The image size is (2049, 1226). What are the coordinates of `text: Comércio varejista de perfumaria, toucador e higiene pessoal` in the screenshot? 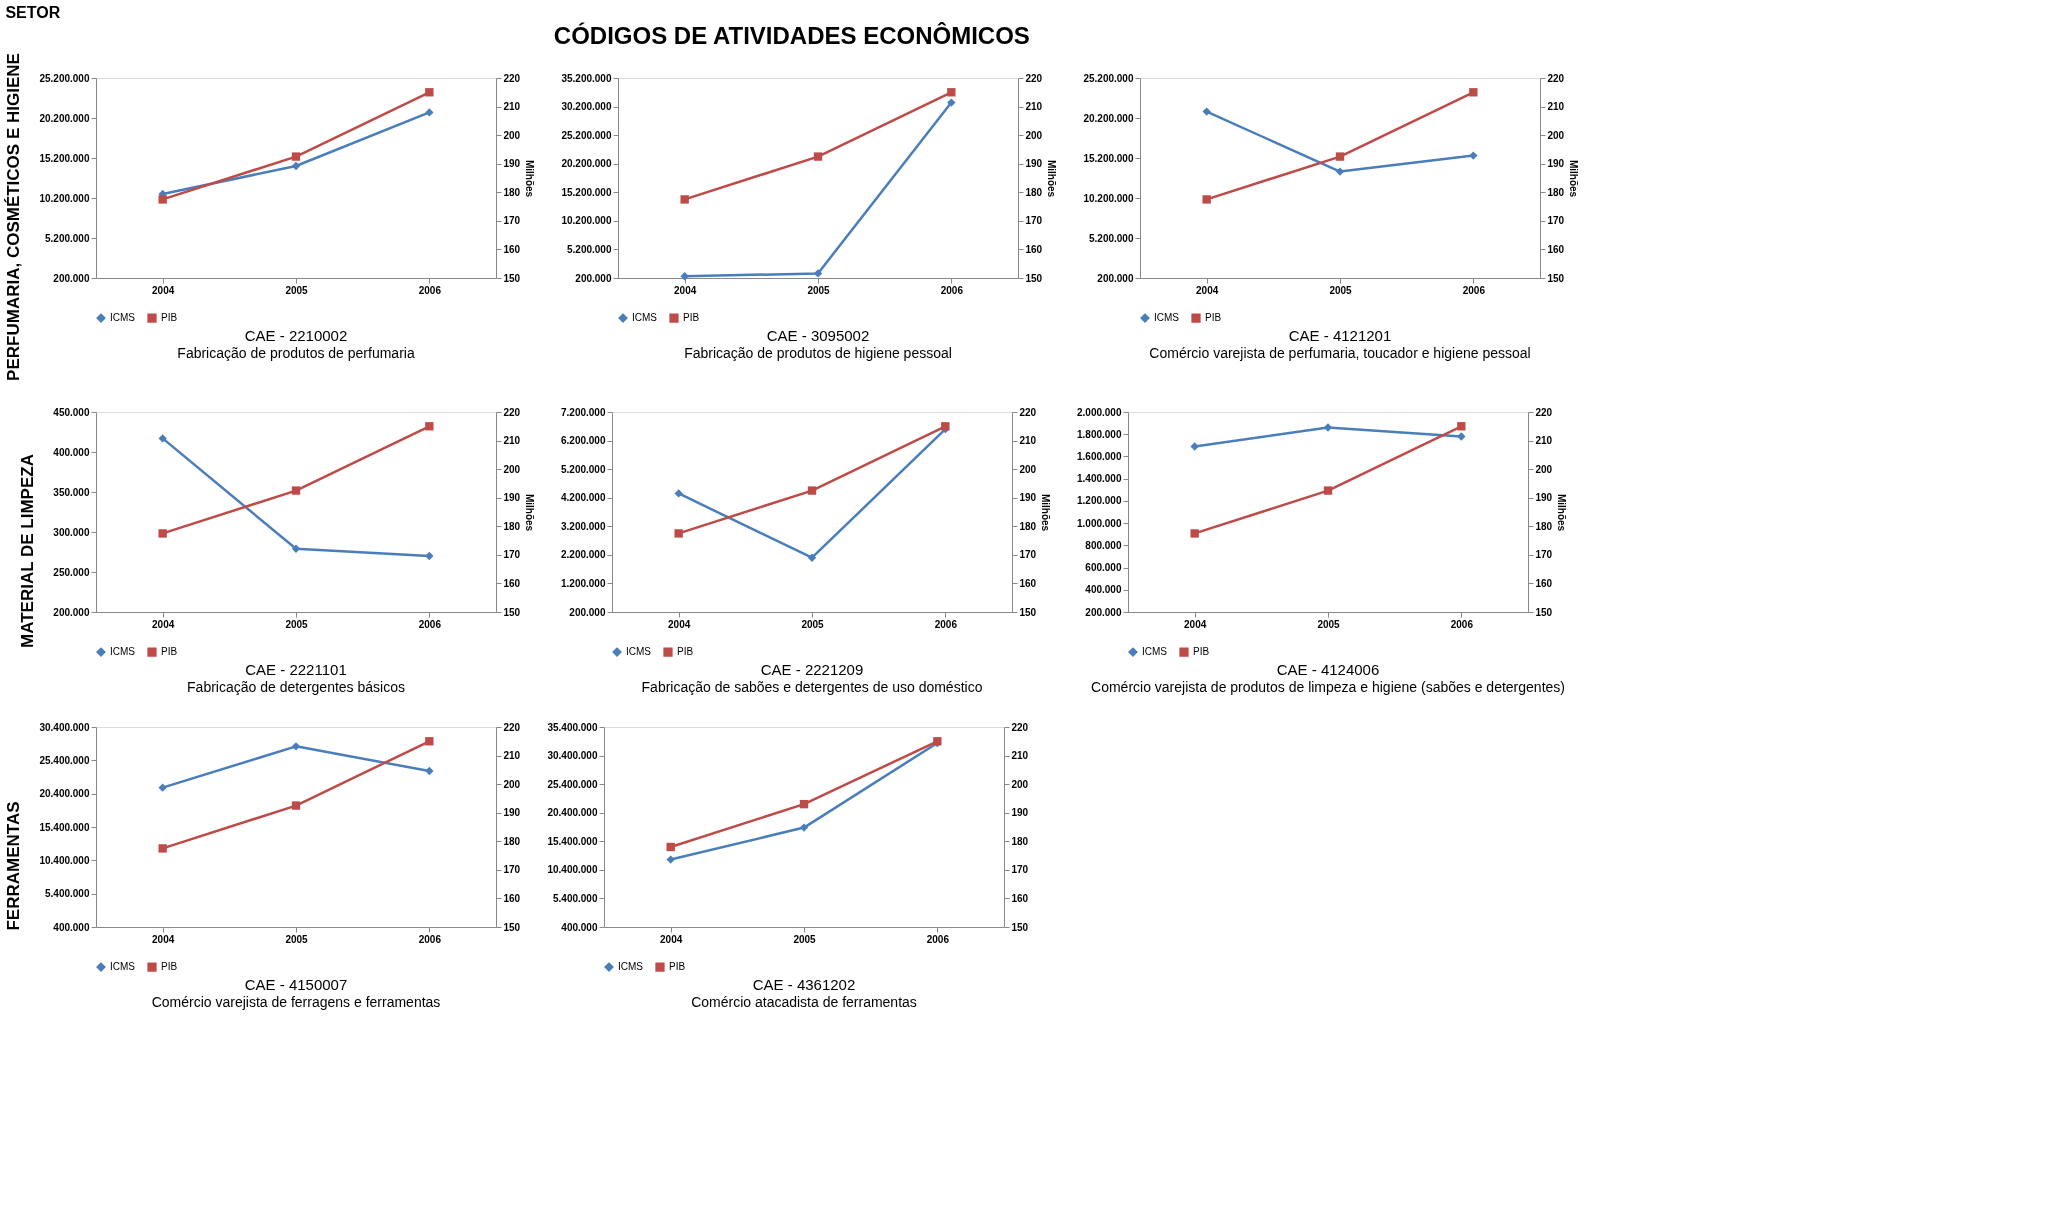 It's located at (1340, 353).